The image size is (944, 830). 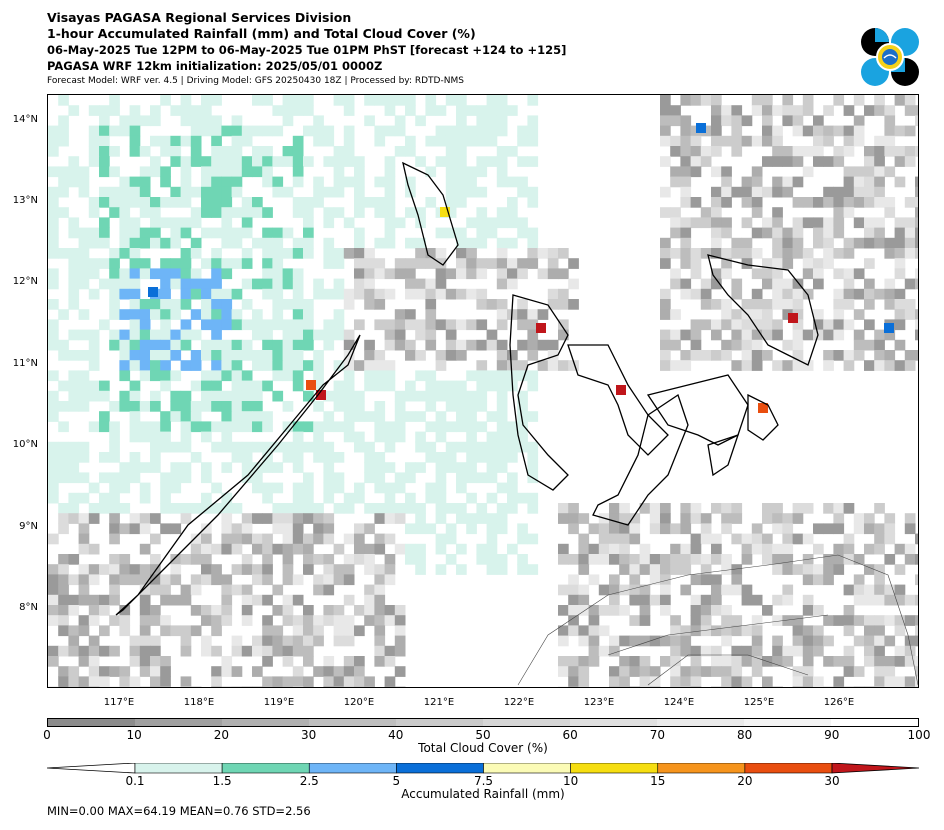 What do you see at coordinates (744, 735) in the screenshot?
I see `cloud-colorbar-tick: 80` at bounding box center [744, 735].